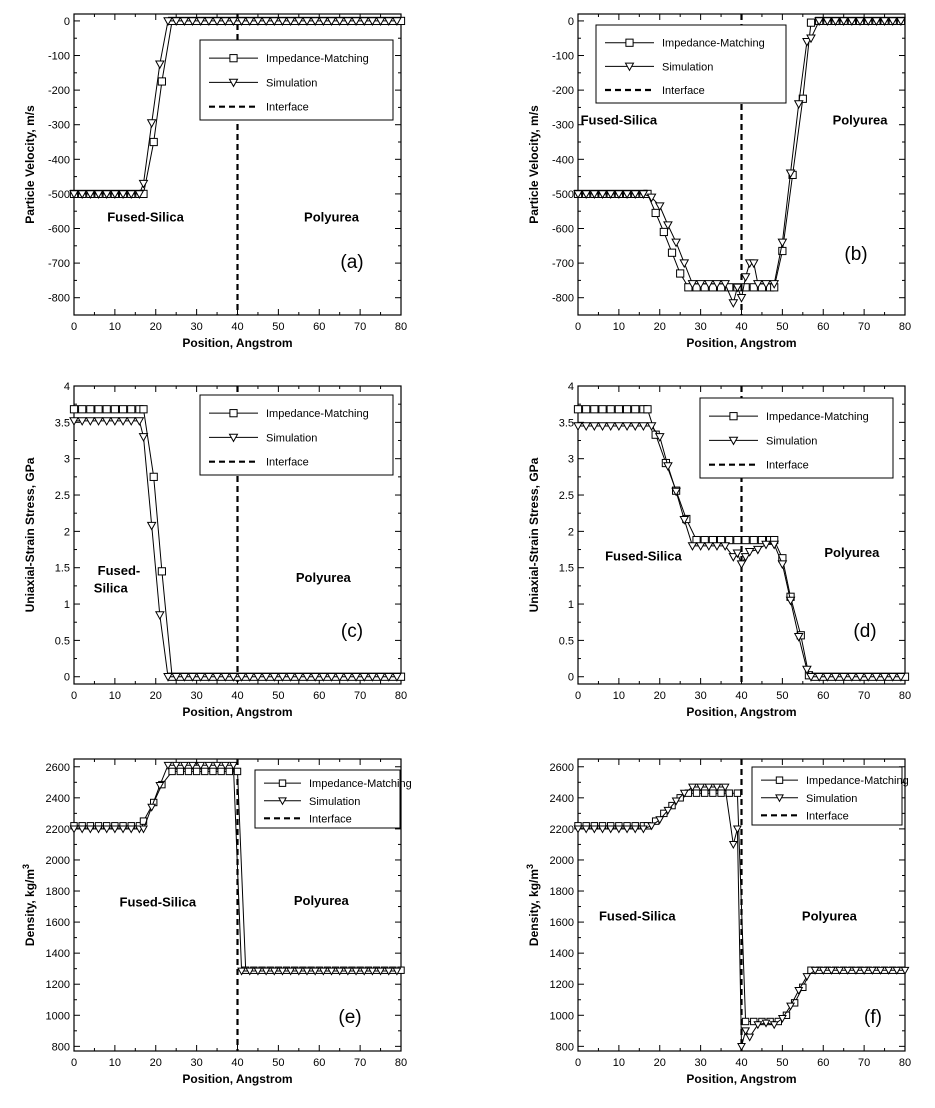  I want to click on panel-label: (f), so click(873, 1017).